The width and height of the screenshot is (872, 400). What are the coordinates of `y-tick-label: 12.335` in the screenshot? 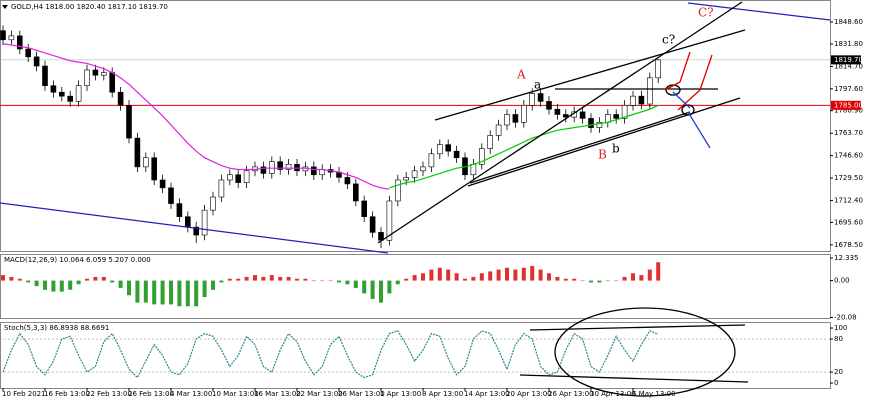 It's located at (846, 258).